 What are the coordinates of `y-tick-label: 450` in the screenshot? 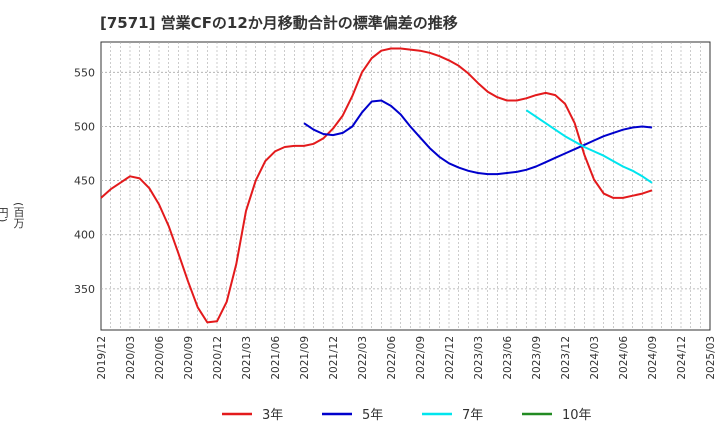 It's located at (84, 181).